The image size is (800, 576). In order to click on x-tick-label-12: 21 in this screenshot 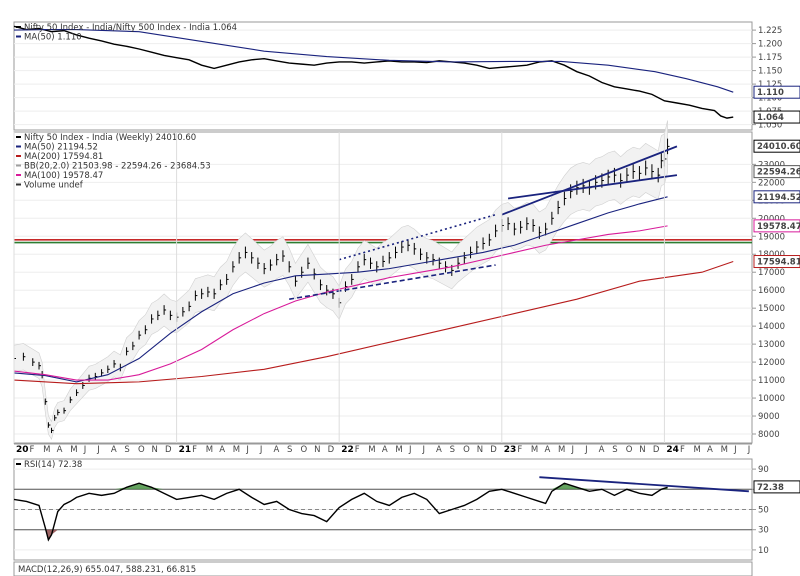, I will do `click(185, 450)`.